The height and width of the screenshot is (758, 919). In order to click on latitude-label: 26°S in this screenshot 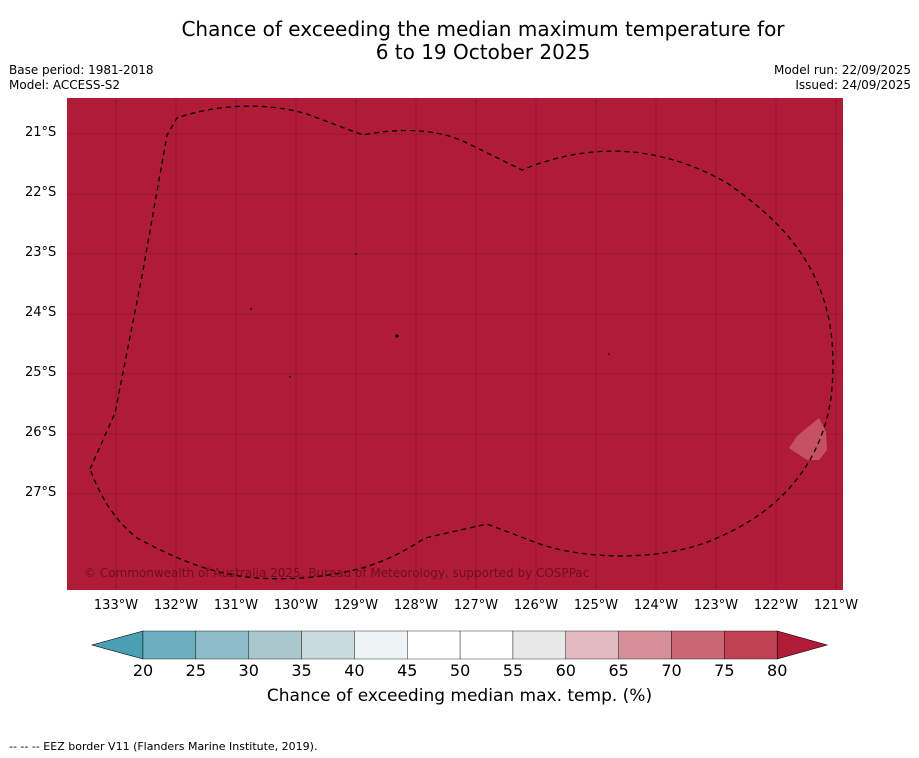, I will do `click(41, 432)`.